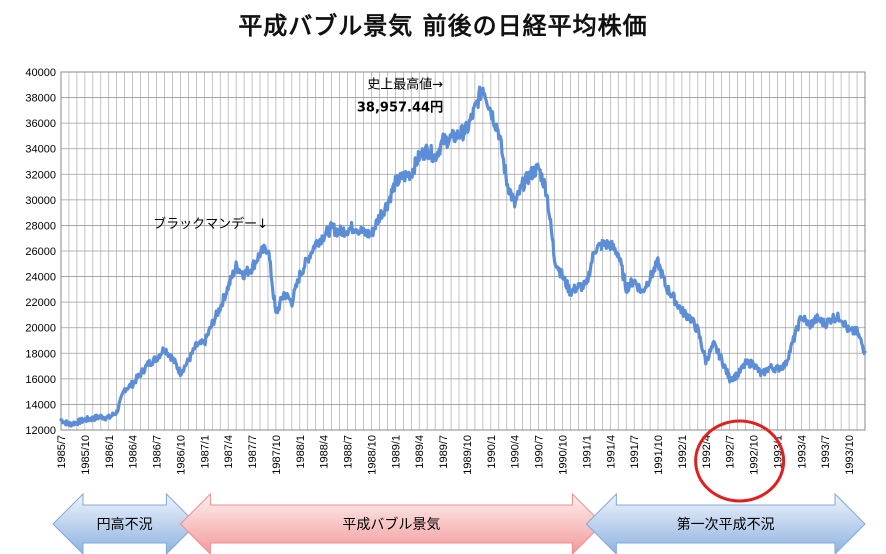  I want to click on y-tick-label: 40000, so click(40, 73).